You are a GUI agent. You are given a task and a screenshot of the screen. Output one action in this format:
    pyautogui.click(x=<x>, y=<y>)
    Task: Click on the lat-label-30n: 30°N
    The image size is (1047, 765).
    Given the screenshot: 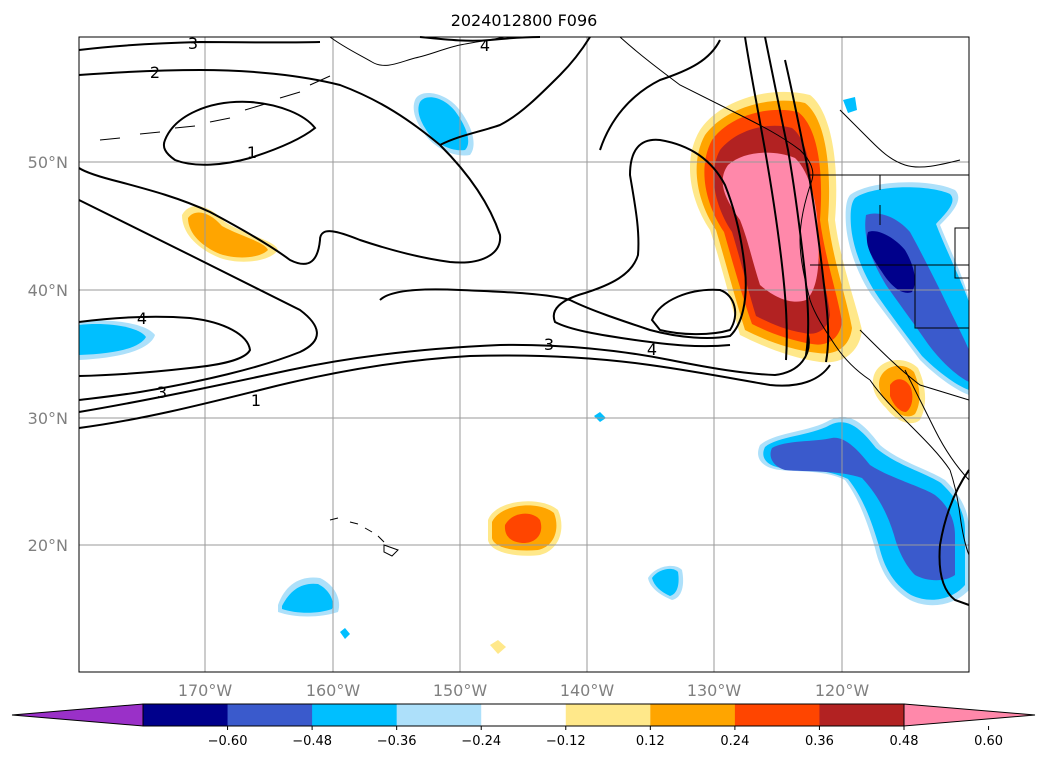 What is the action you would take?
    pyautogui.click(x=48, y=418)
    